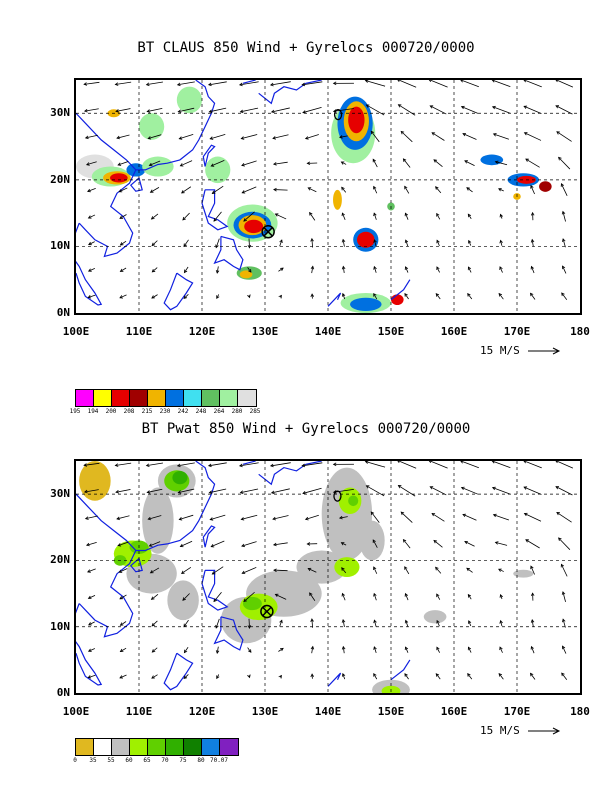 The height and width of the screenshot is (792, 612). Describe the element at coordinates (139, 331) in the screenshot. I see `x-tick-label: 110E` at that location.